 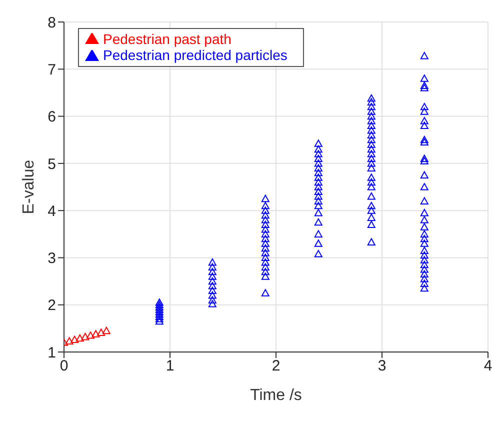 I want to click on legend-label: Pedestrian predicted particles, so click(x=195, y=55).